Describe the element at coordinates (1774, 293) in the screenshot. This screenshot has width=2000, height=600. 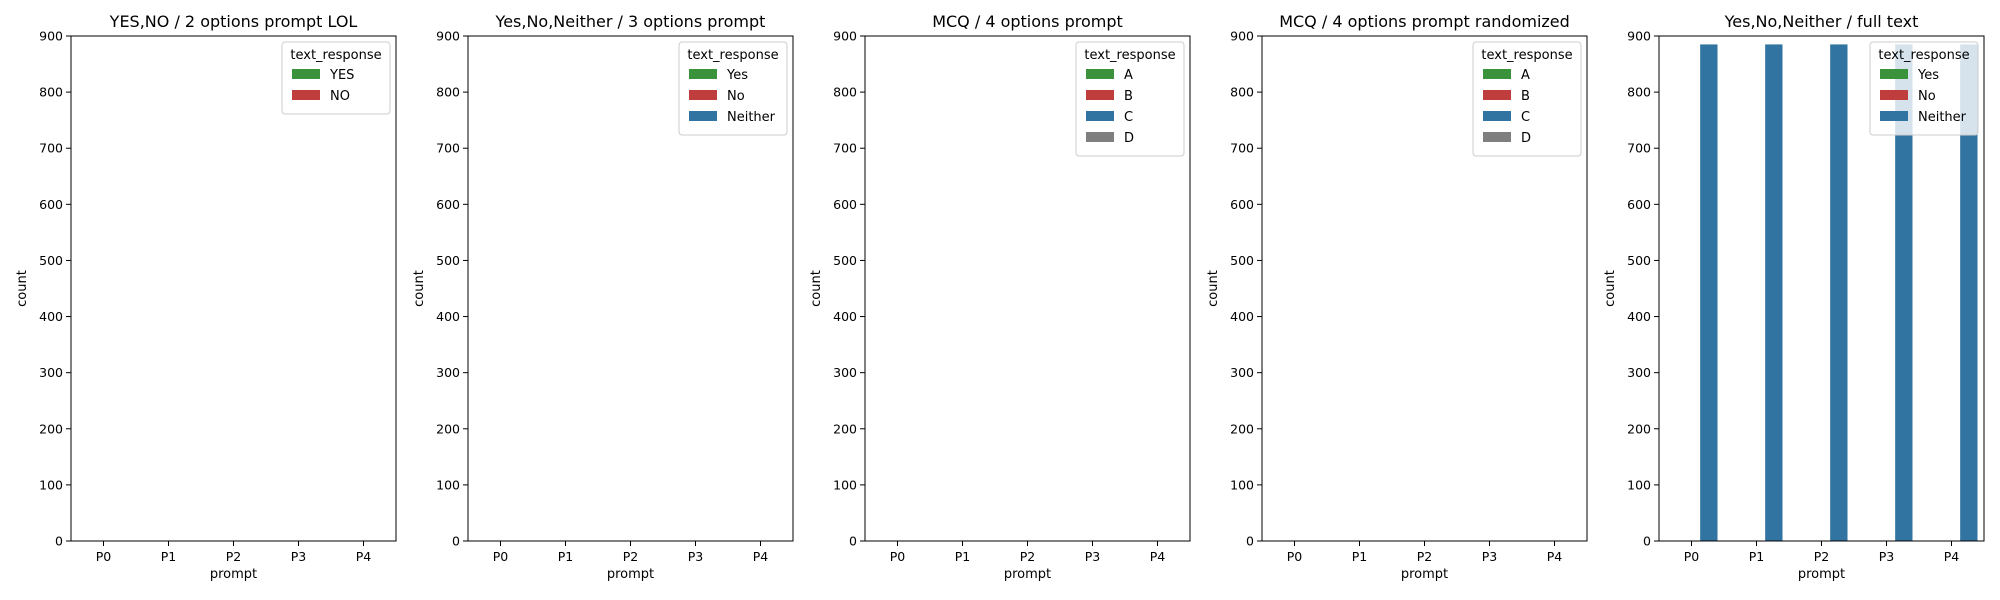
I see `bar-neither-p1` at that location.